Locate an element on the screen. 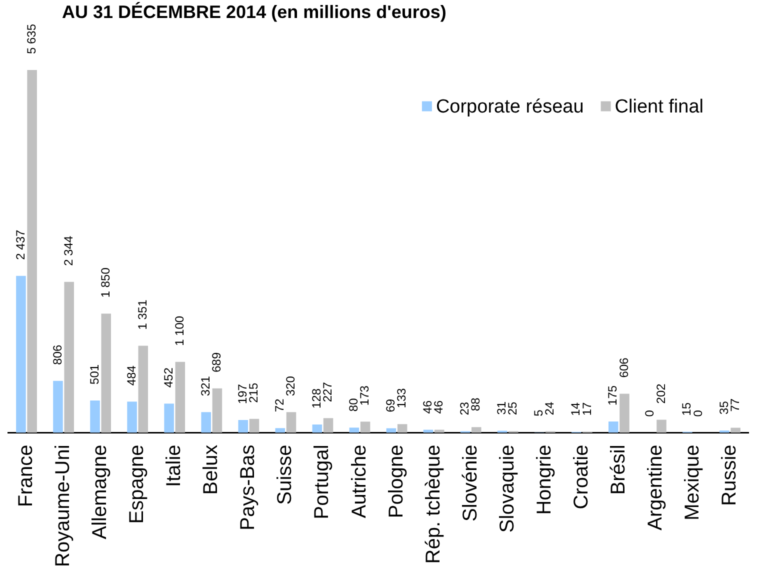 The image size is (758, 572). x-tick-label: Argentine is located at coordinates (655, 487).